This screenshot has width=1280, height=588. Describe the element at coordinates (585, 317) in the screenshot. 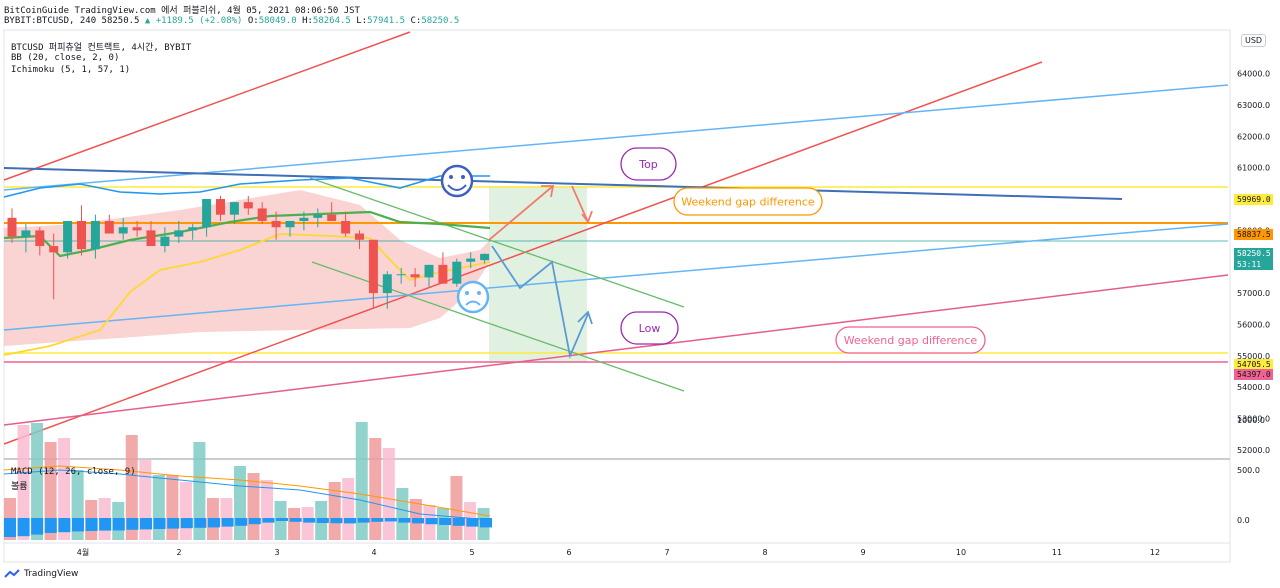

I see `arrowhead-blue` at that location.